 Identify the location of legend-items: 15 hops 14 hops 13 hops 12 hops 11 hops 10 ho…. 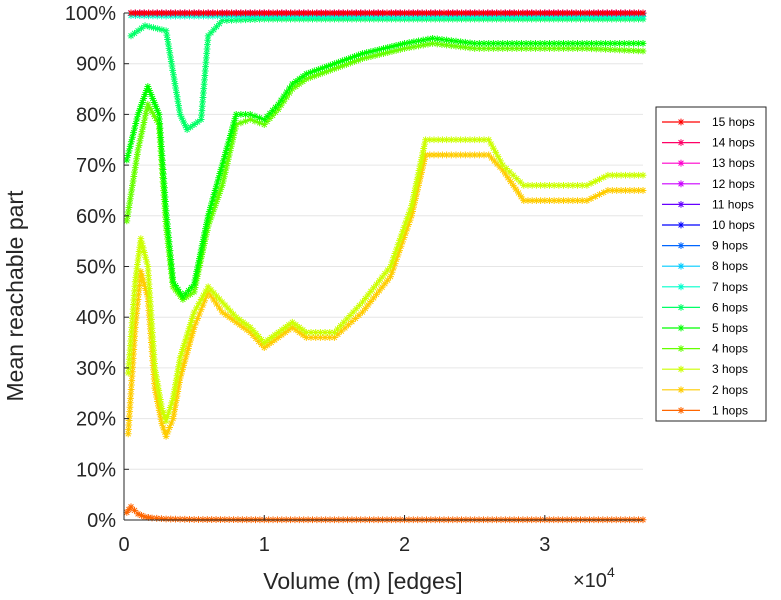
(708, 266).